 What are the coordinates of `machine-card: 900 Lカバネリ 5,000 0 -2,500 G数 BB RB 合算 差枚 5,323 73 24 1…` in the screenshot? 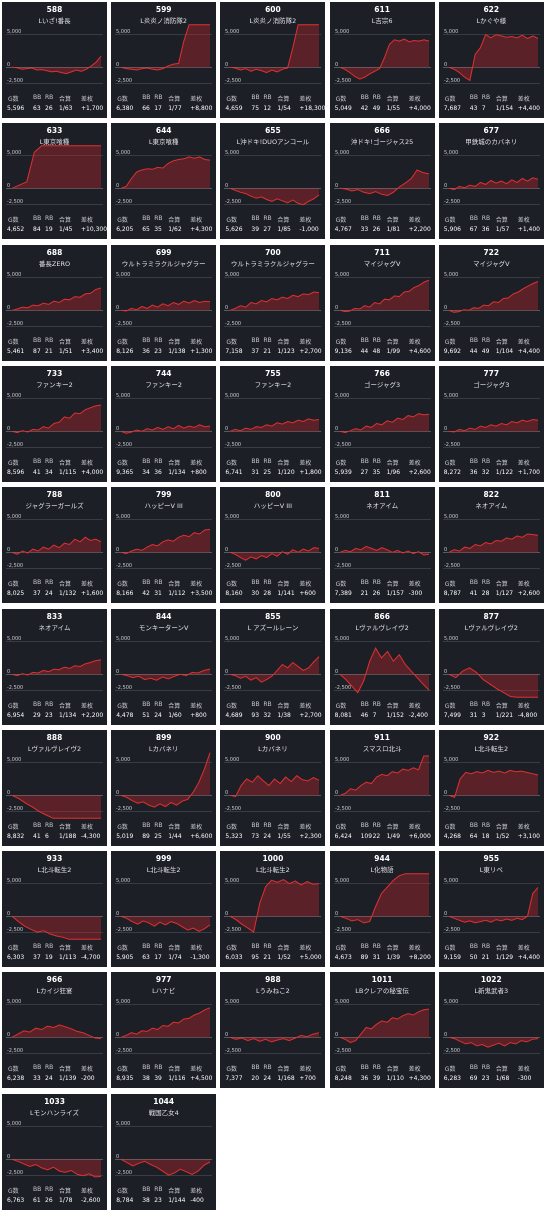 It's located at (273, 787).